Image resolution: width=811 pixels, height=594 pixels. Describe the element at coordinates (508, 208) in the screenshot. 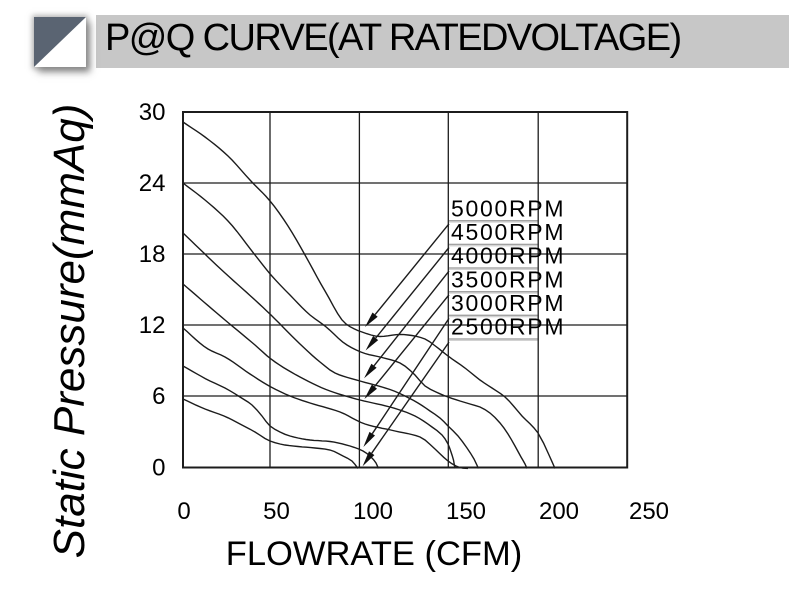

I see `svg-text: 5000RPM` at that location.